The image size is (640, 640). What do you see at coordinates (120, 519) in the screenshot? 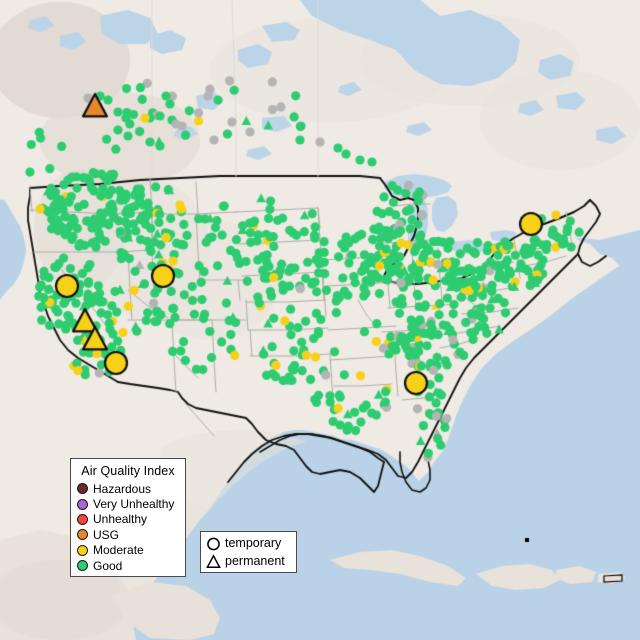
I see `legend-label: Unhealthy` at bounding box center [120, 519].